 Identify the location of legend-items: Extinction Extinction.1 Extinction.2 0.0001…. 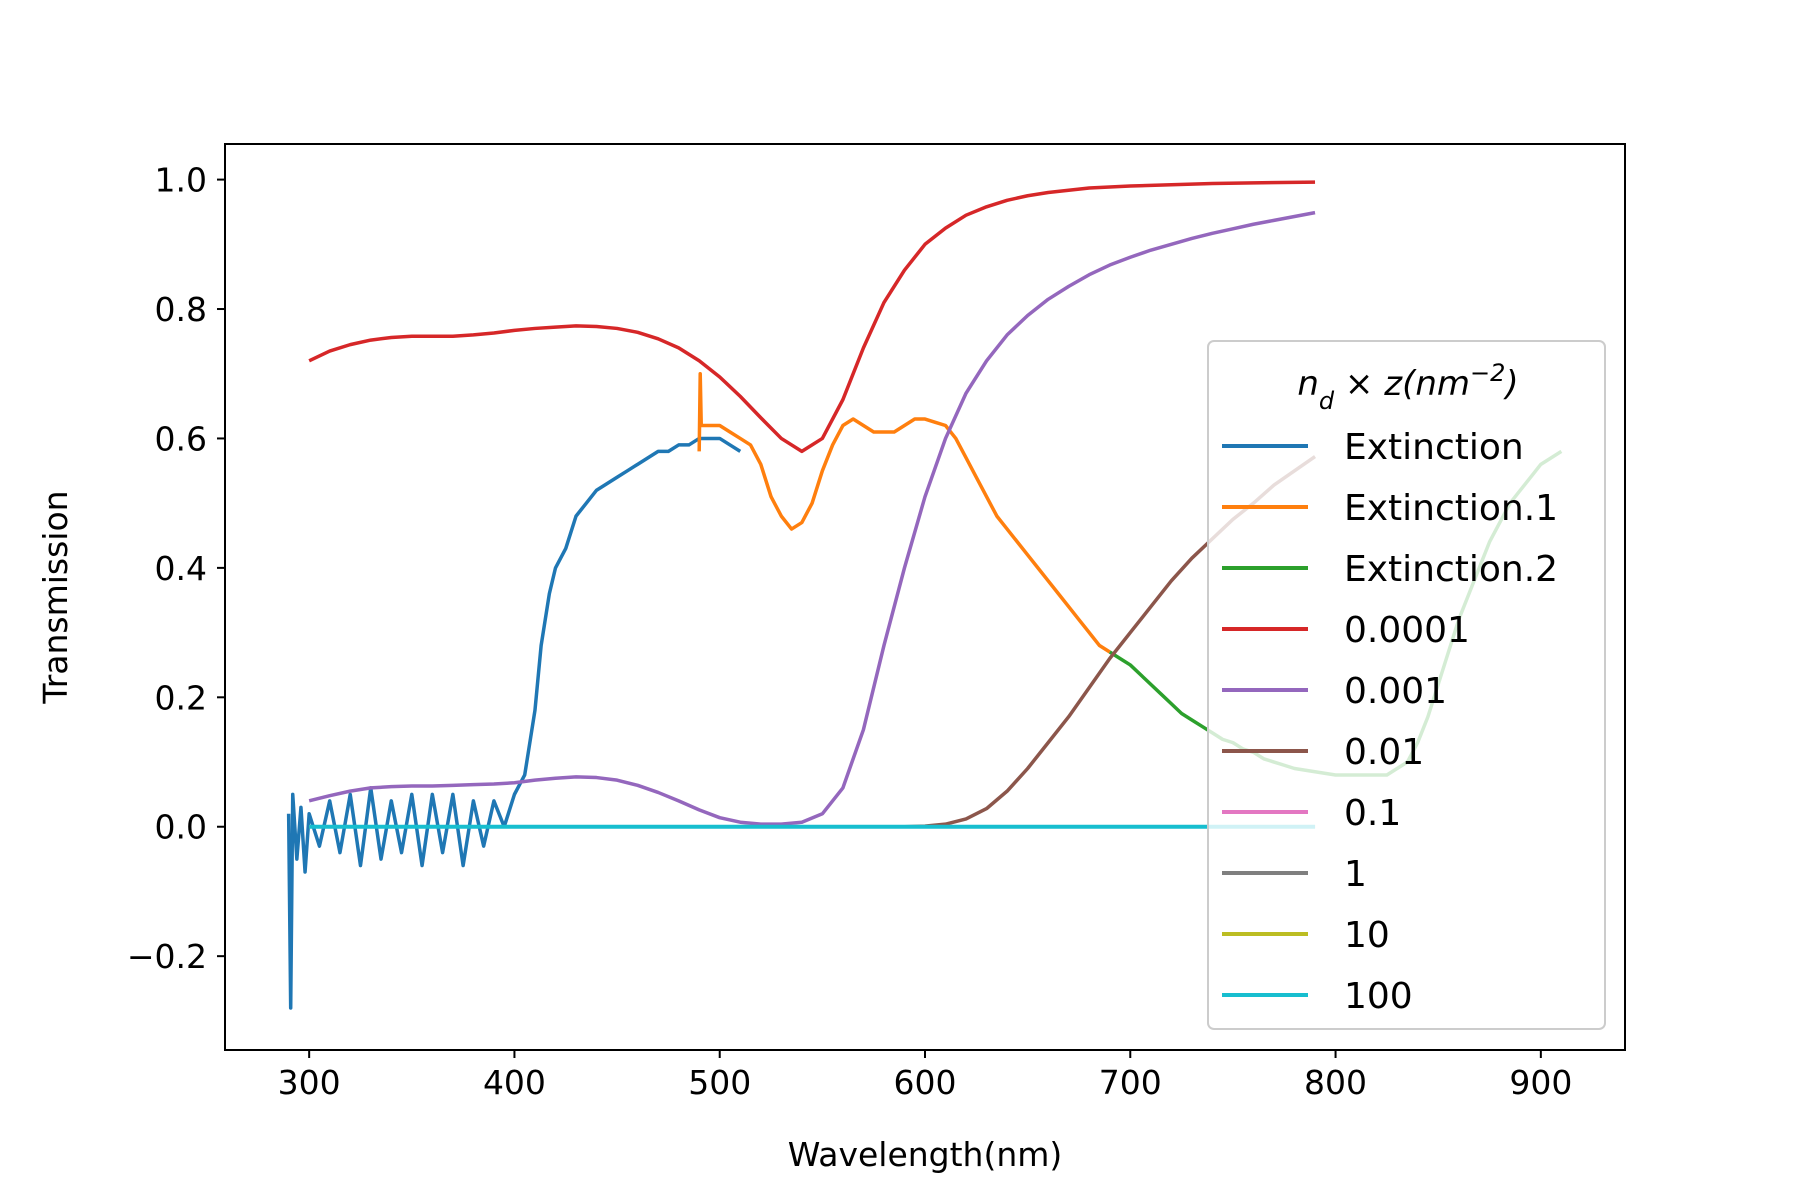
(1390, 722).